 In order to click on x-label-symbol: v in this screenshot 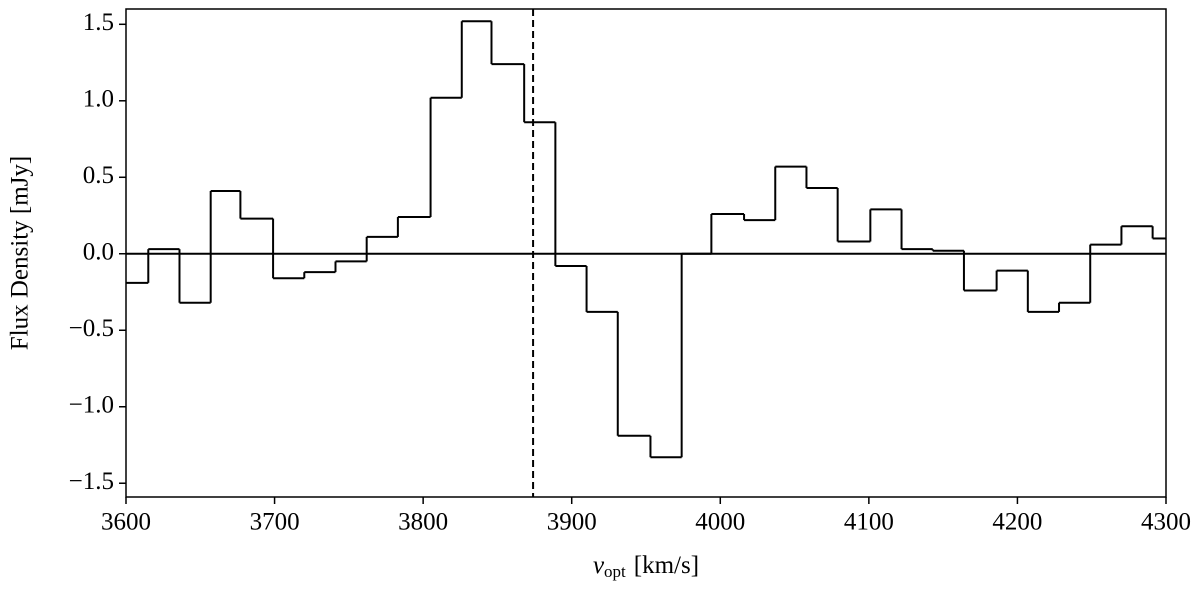, I will do `click(599, 565)`.